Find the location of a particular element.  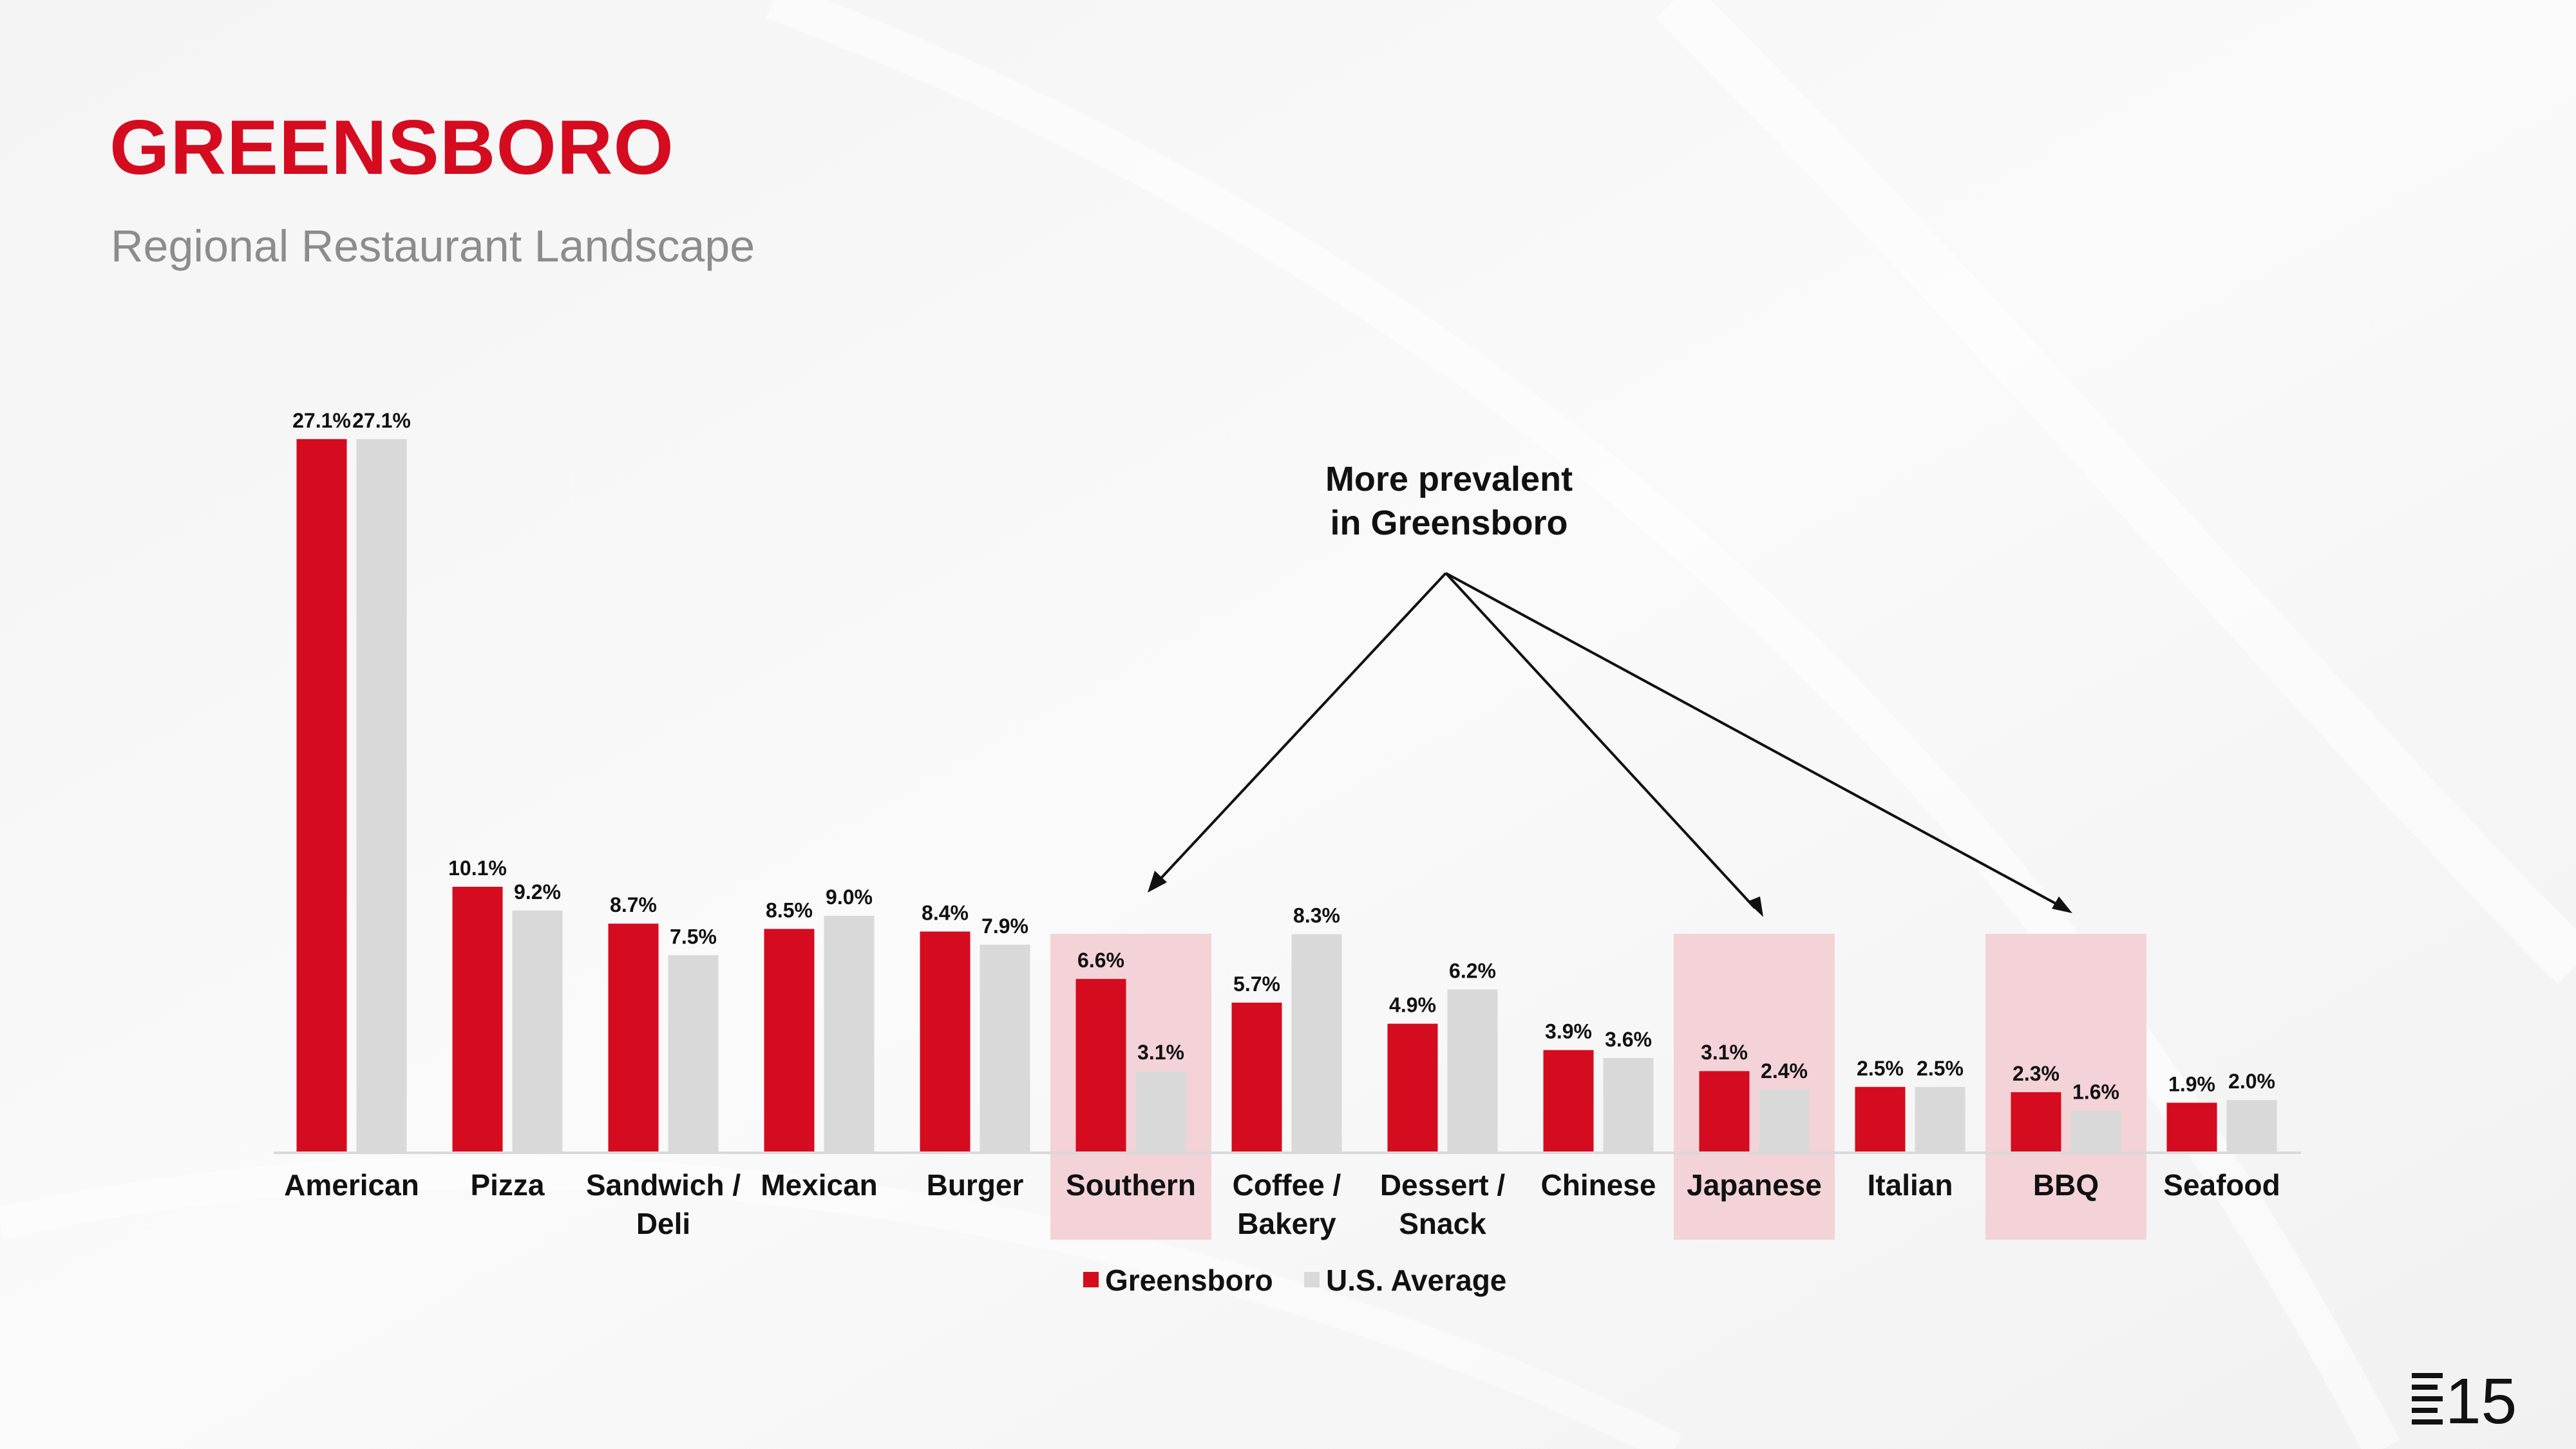

bar-american-us-average is located at coordinates (382, 796).